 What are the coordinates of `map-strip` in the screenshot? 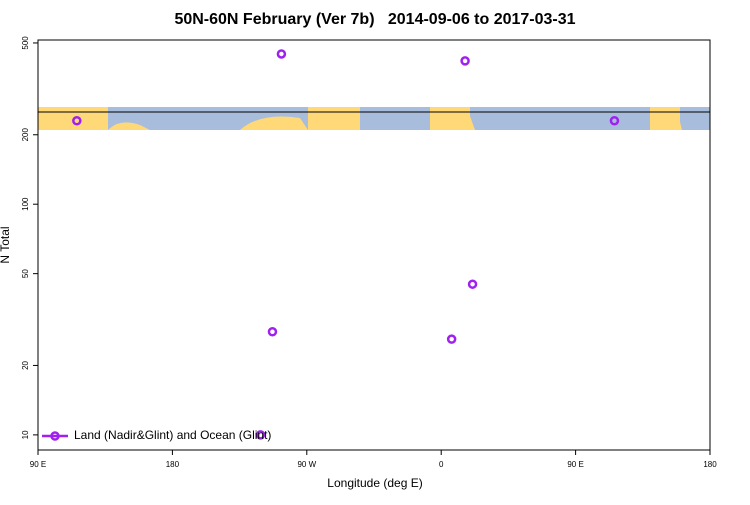 It's located at (374, 118).